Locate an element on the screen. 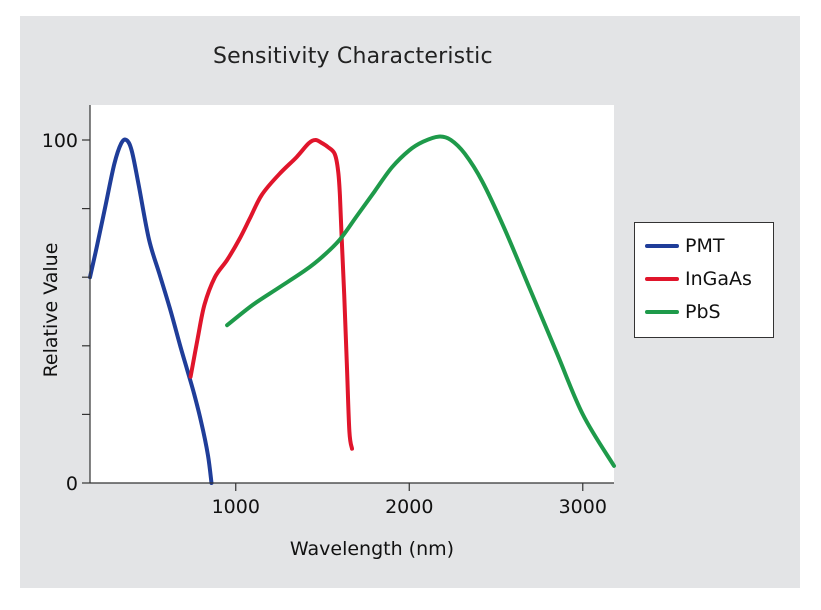 This screenshot has height=610, width=821. x-tick-label: 3000 is located at coordinates (583, 507).